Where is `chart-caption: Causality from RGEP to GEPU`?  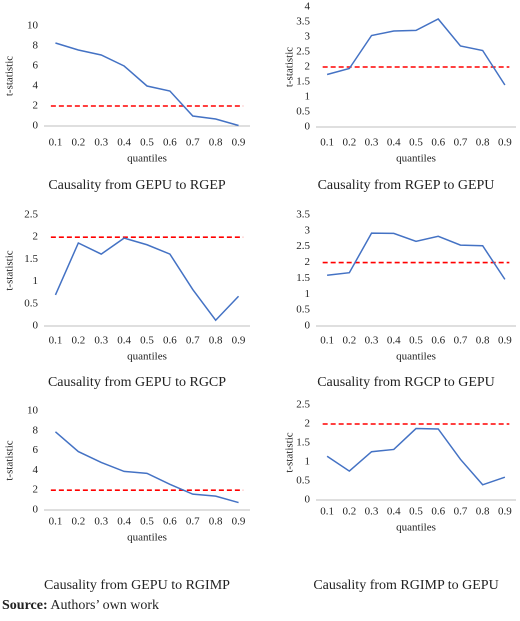 chart-caption: Causality from RGEP to GEPU is located at coordinates (406, 185).